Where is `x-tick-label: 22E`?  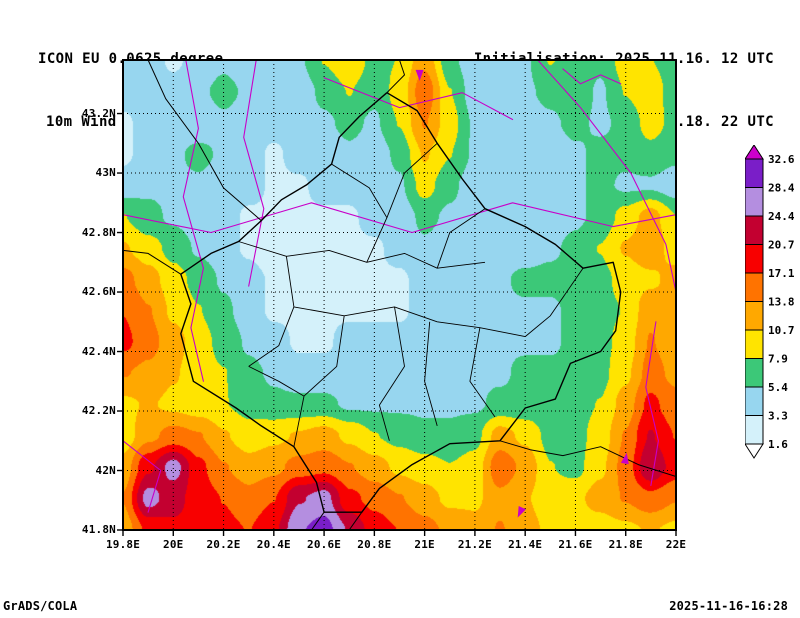 x-tick-label: 22E is located at coordinates (676, 544).